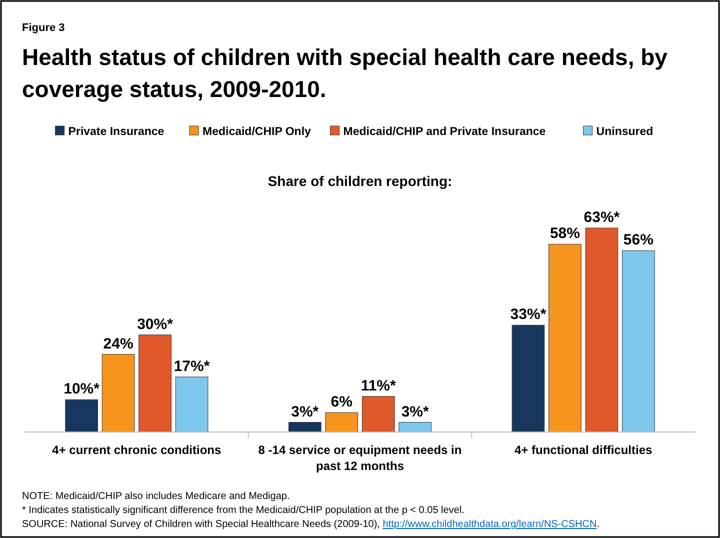  Describe the element at coordinates (638, 240) in the screenshot. I see `data-label: 56%` at that location.